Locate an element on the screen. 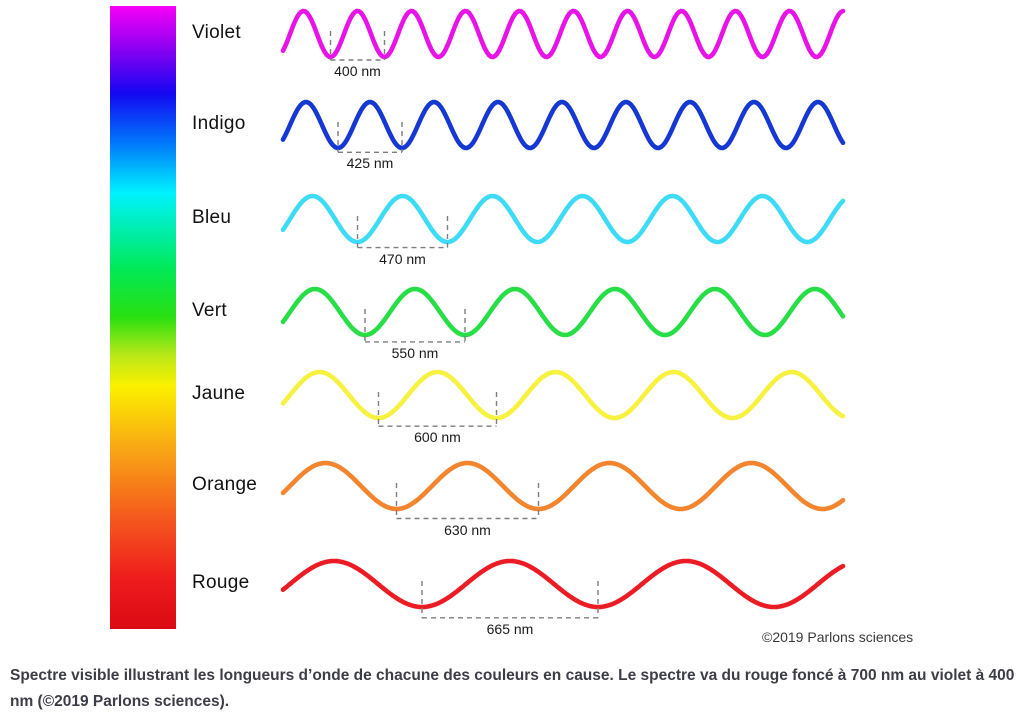 The image size is (1024, 714). wavelength-label-violet: 400 nm is located at coordinates (357, 71).